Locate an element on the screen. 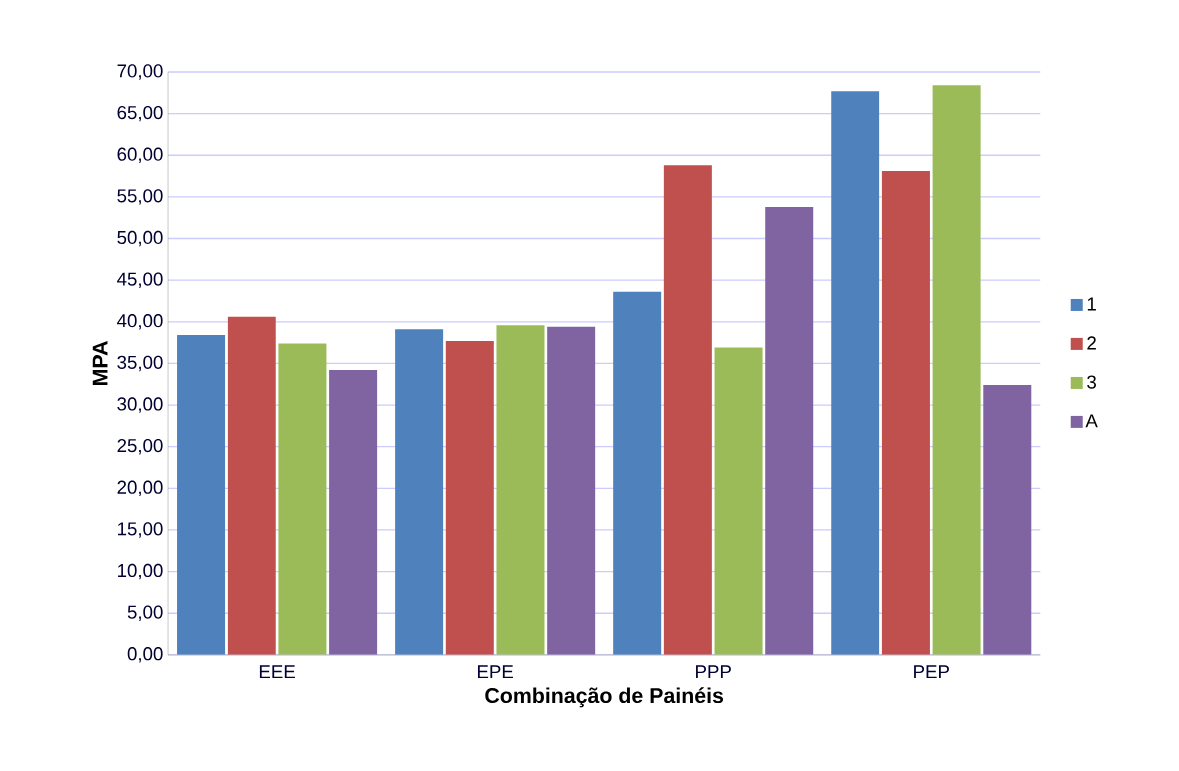  x-axis-title: Combinação de Painéis is located at coordinates (604, 697).